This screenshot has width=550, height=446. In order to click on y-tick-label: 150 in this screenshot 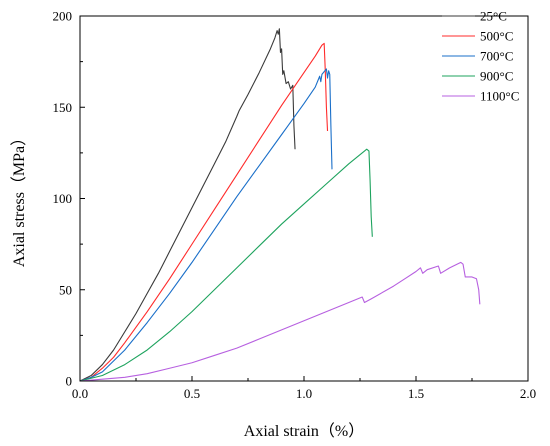, I will do `click(63, 107)`.